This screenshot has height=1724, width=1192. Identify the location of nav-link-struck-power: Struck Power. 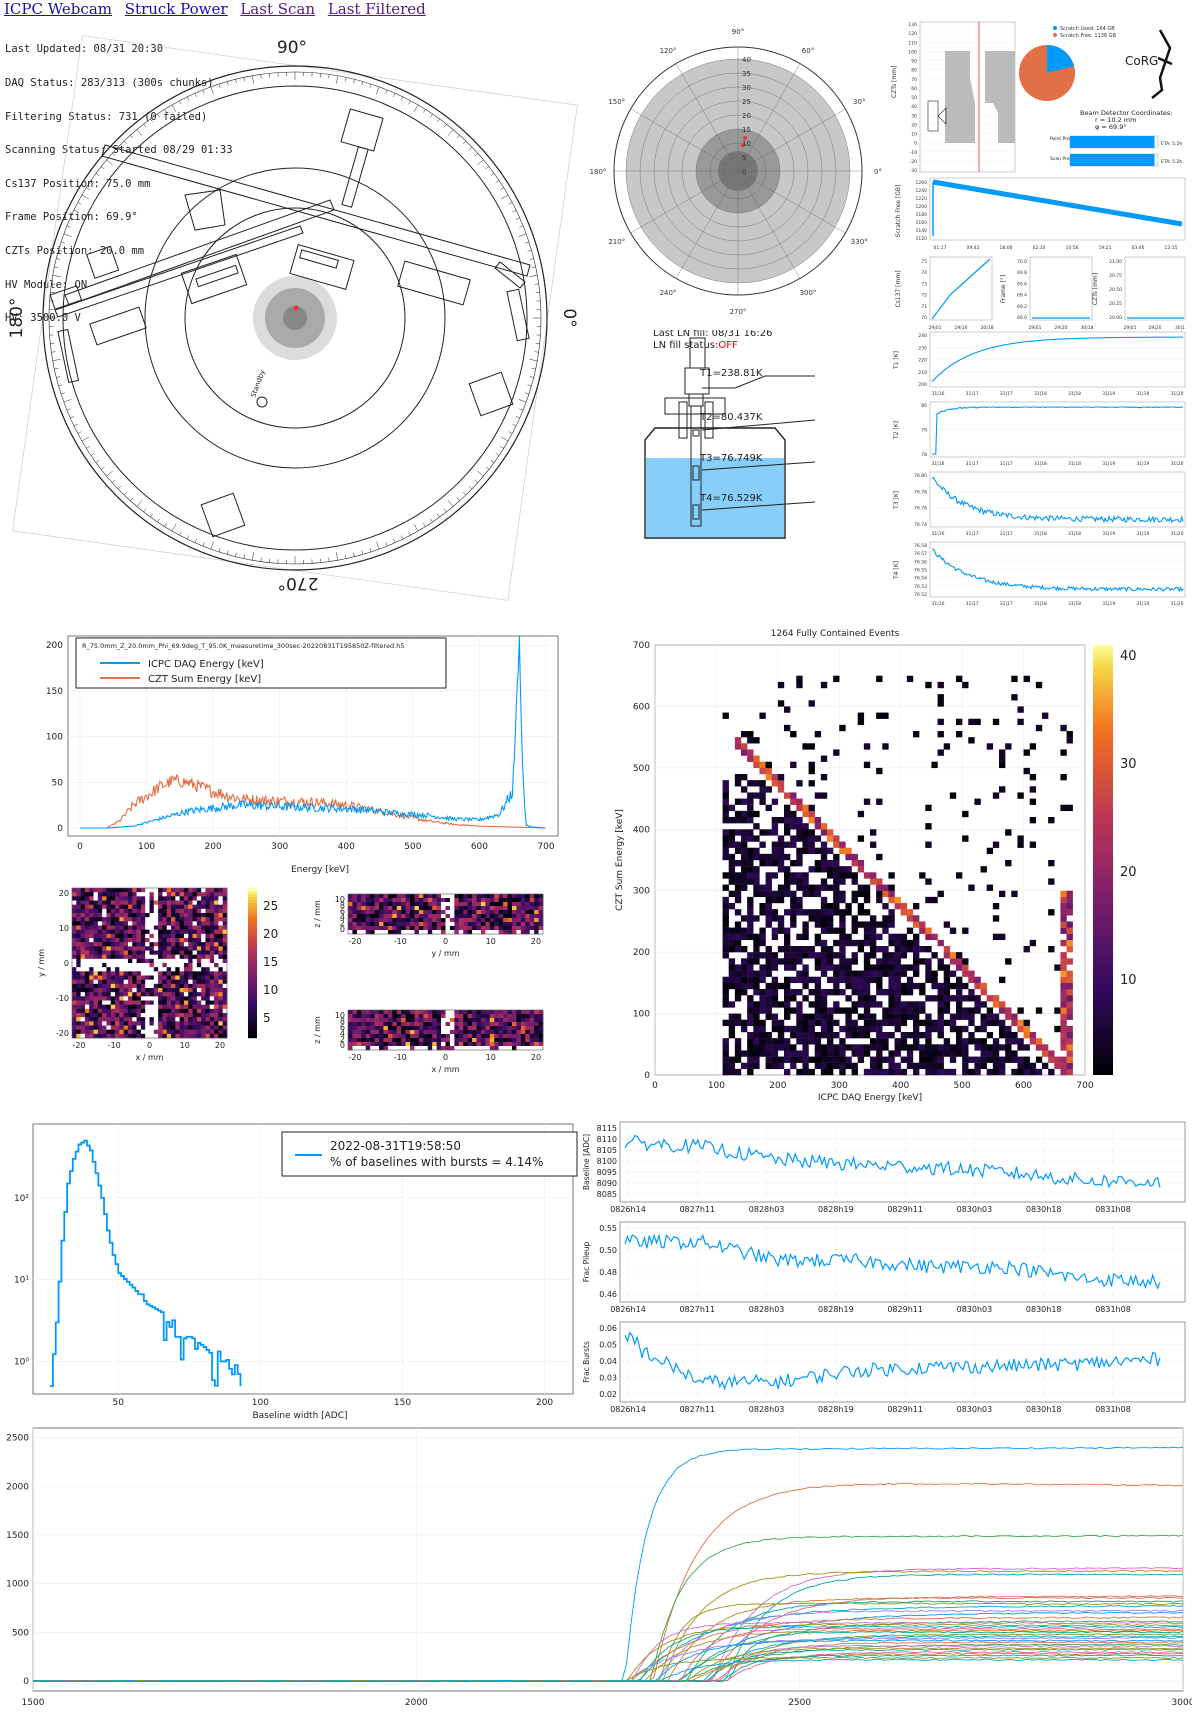
(176, 9).